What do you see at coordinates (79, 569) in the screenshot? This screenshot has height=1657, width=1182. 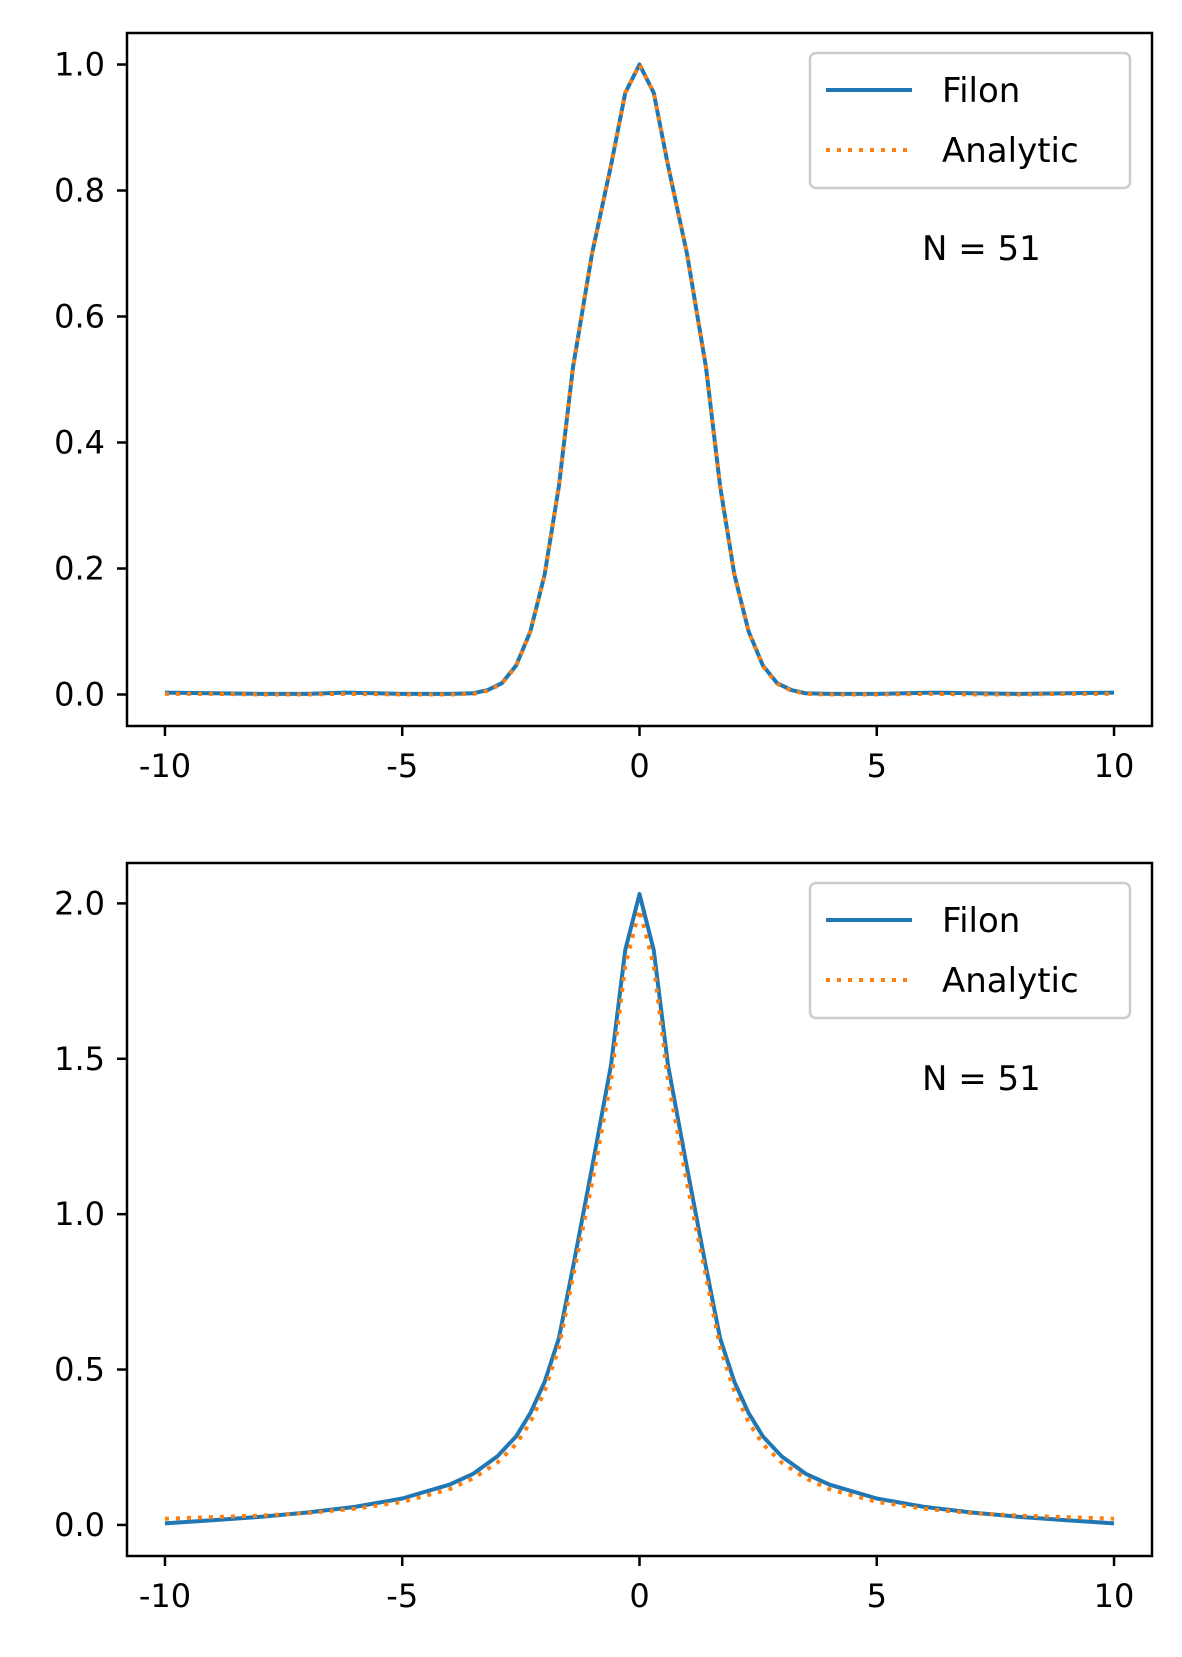 I see `y-tick-label: 0.2` at bounding box center [79, 569].